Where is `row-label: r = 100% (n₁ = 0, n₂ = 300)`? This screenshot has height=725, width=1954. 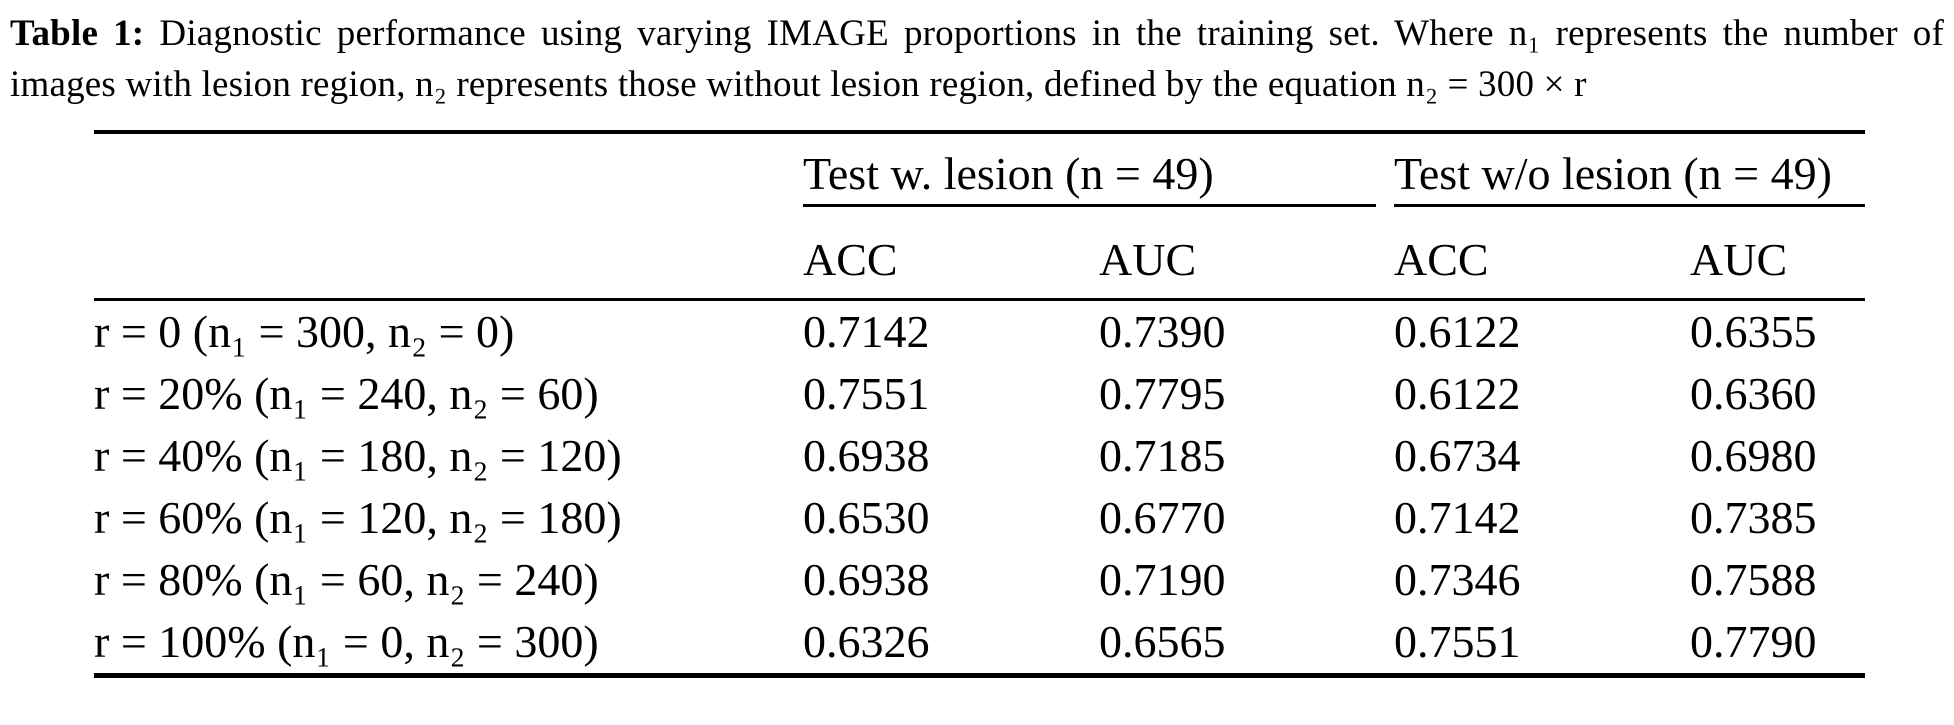 row-label: r = 100% (n₁ = 0, n₂ = 300) is located at coordinates (346, 641).